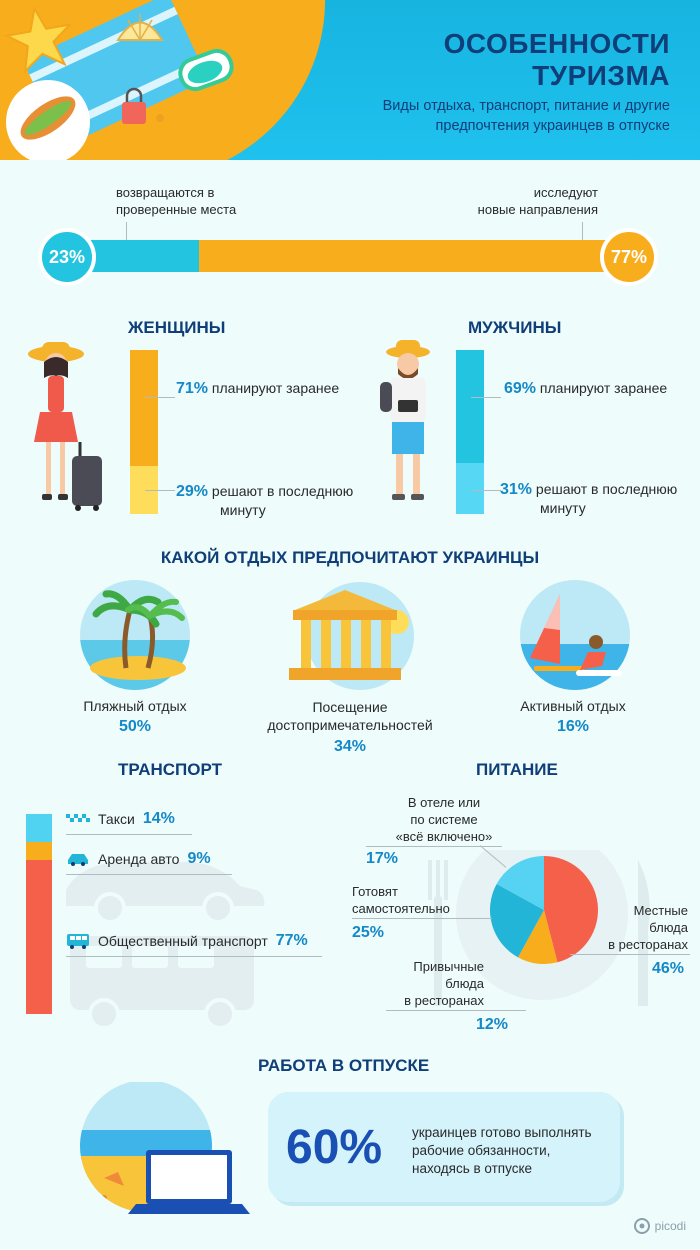 Image resolution: width=700 pixels, height=1250 pixels. I want to click on man-traveler-illustration, so click(405, 420).